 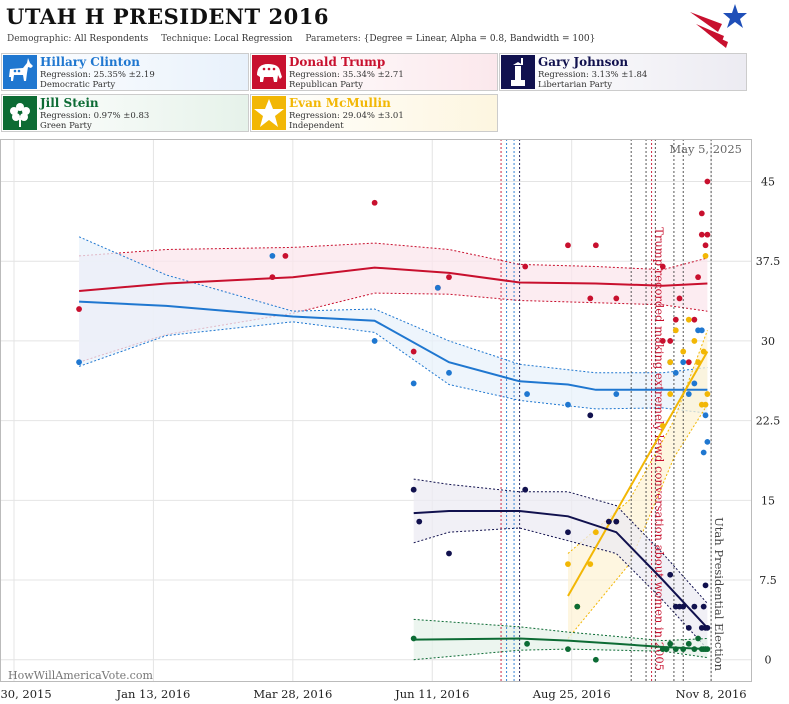 I want to click on upper-bound-line, so click(x=393, y=256).